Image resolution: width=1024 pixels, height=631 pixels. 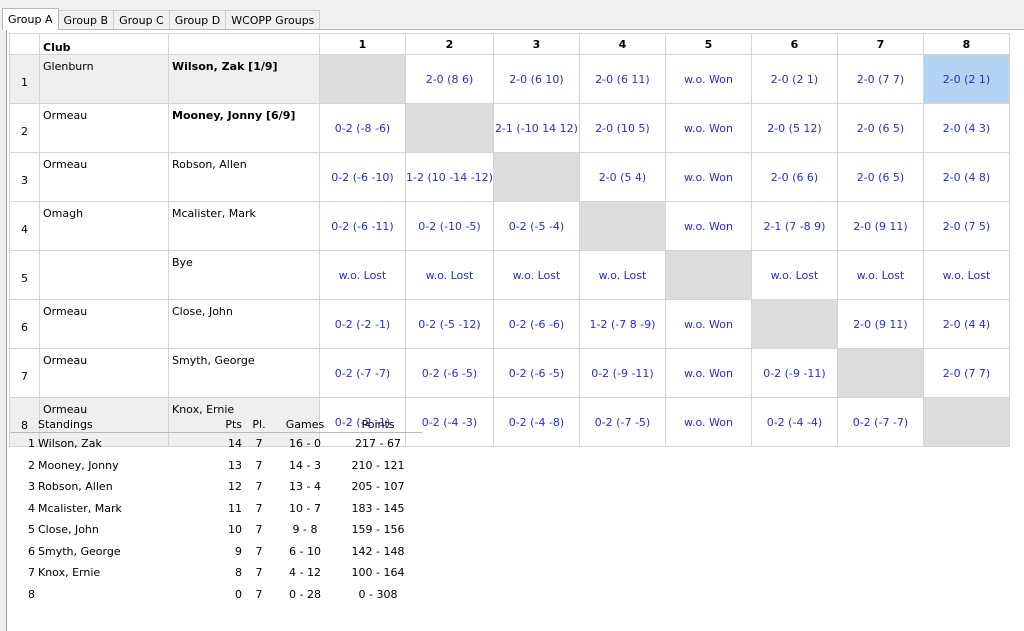 I want to click on result-cell: 2-0 (8 6), so click(x=449, y=79).